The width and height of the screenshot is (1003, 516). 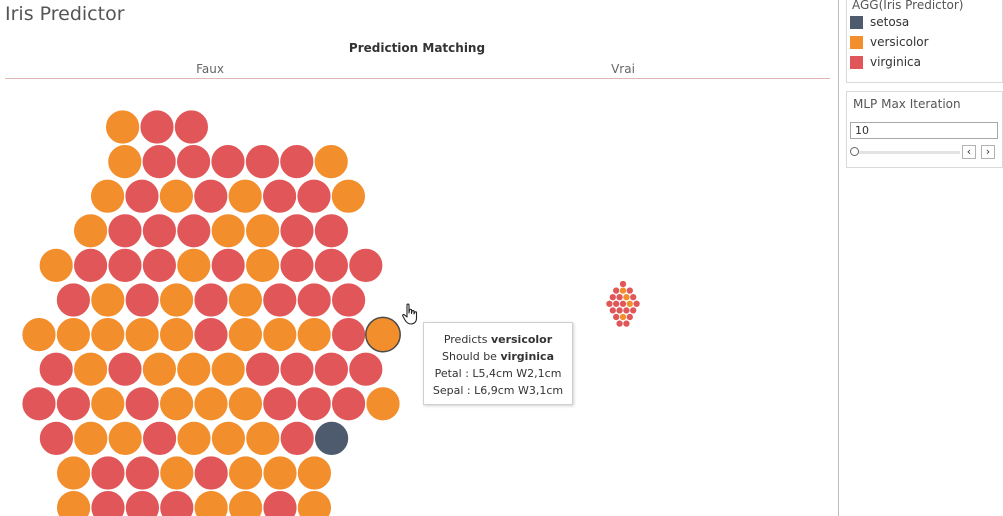 What do you see at coordinates (969, 152) in the screenshot?
I see `step-prev-button: ‹` at bounding box center [969, 152].